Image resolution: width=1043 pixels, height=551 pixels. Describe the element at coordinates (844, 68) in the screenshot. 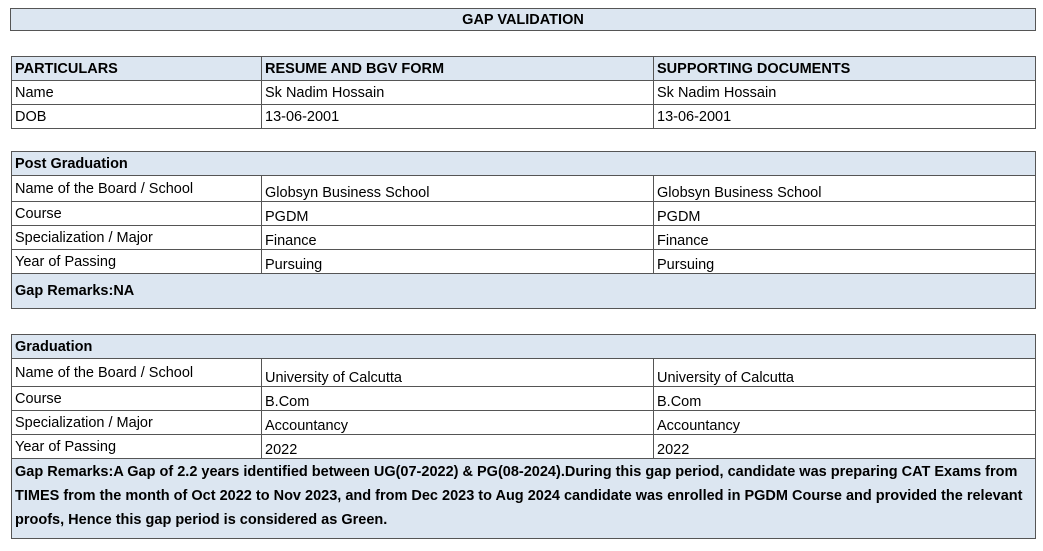

I see `header-cell: SUPPORTING DOCUMENTS` at that location.